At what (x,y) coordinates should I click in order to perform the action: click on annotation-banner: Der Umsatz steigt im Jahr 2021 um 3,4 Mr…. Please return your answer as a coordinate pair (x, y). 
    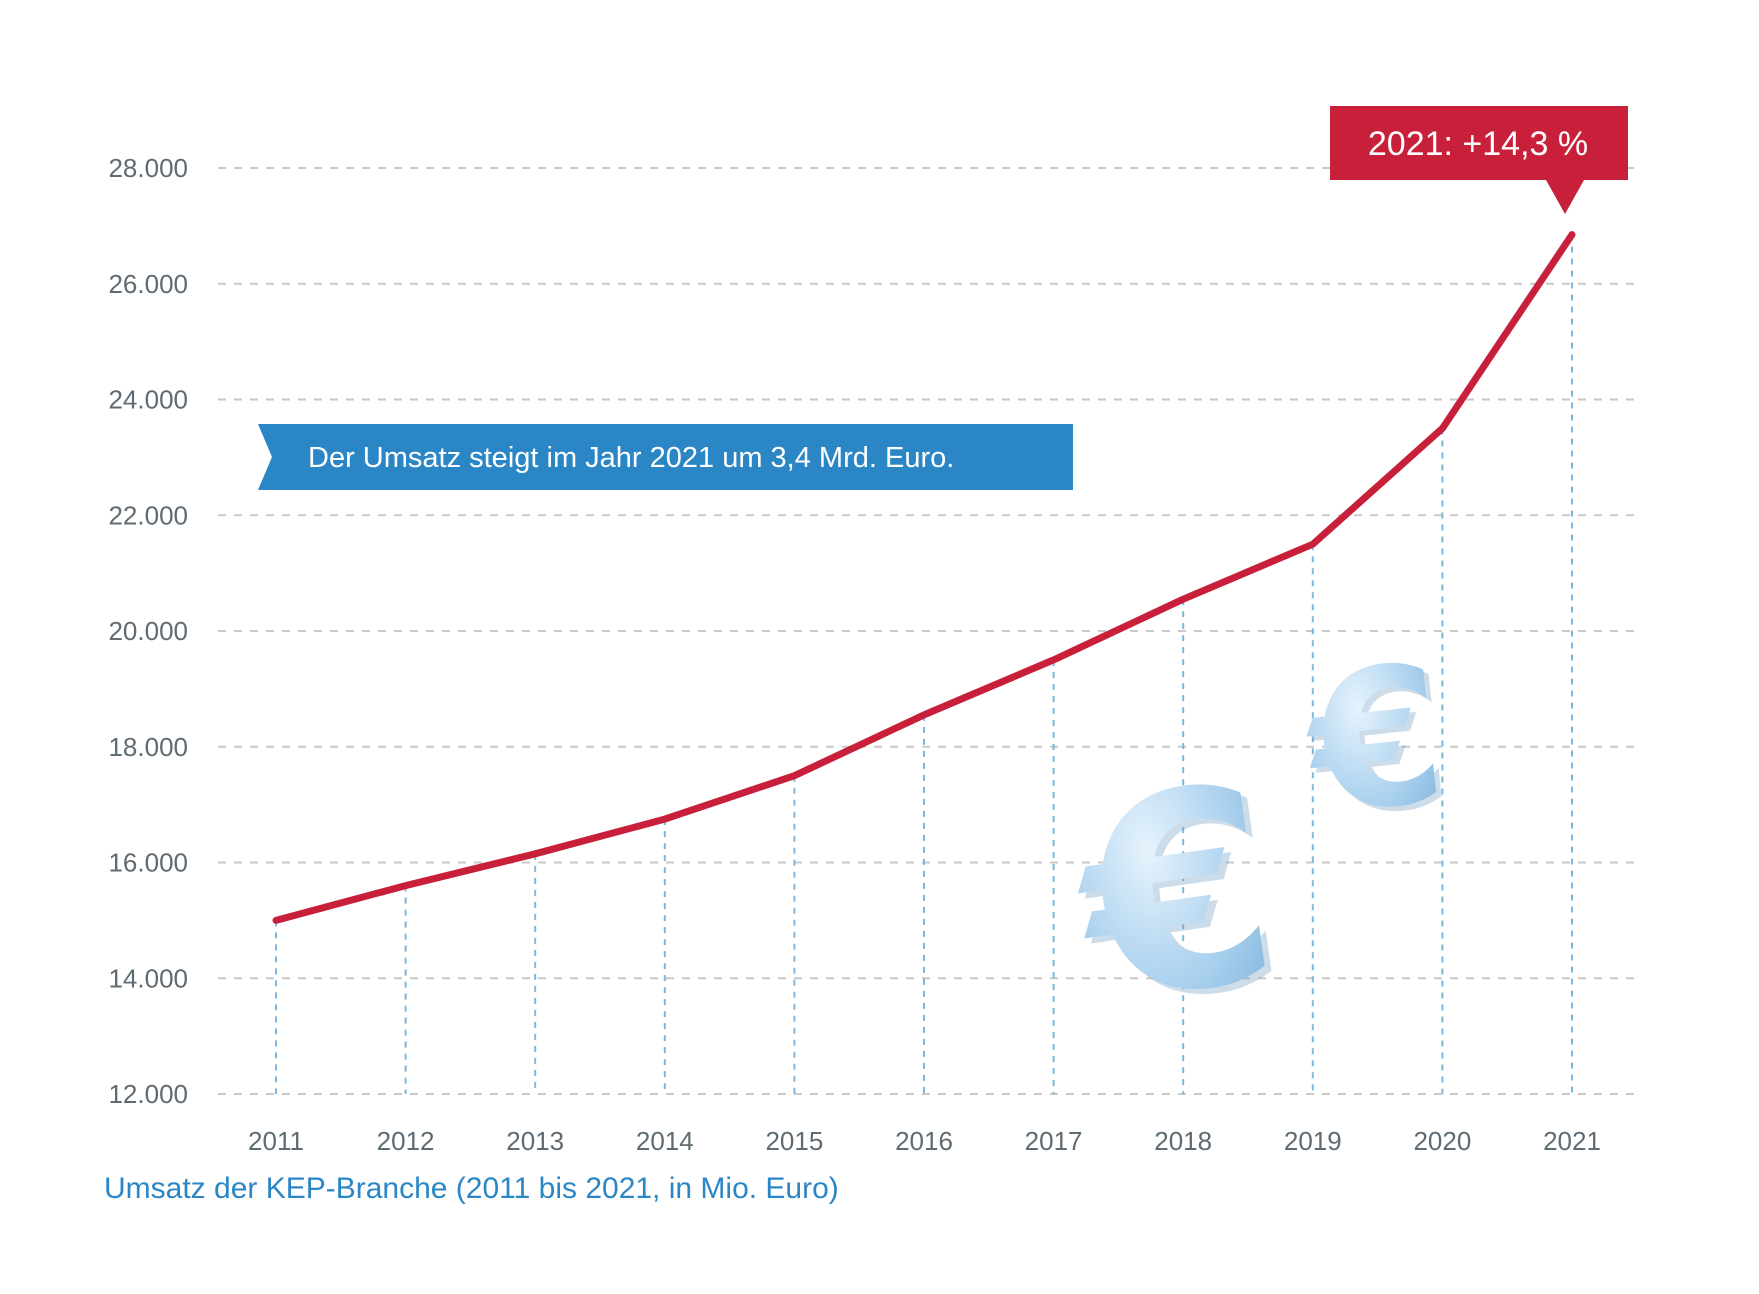
    Looking at the image, I should click on (665, 457).